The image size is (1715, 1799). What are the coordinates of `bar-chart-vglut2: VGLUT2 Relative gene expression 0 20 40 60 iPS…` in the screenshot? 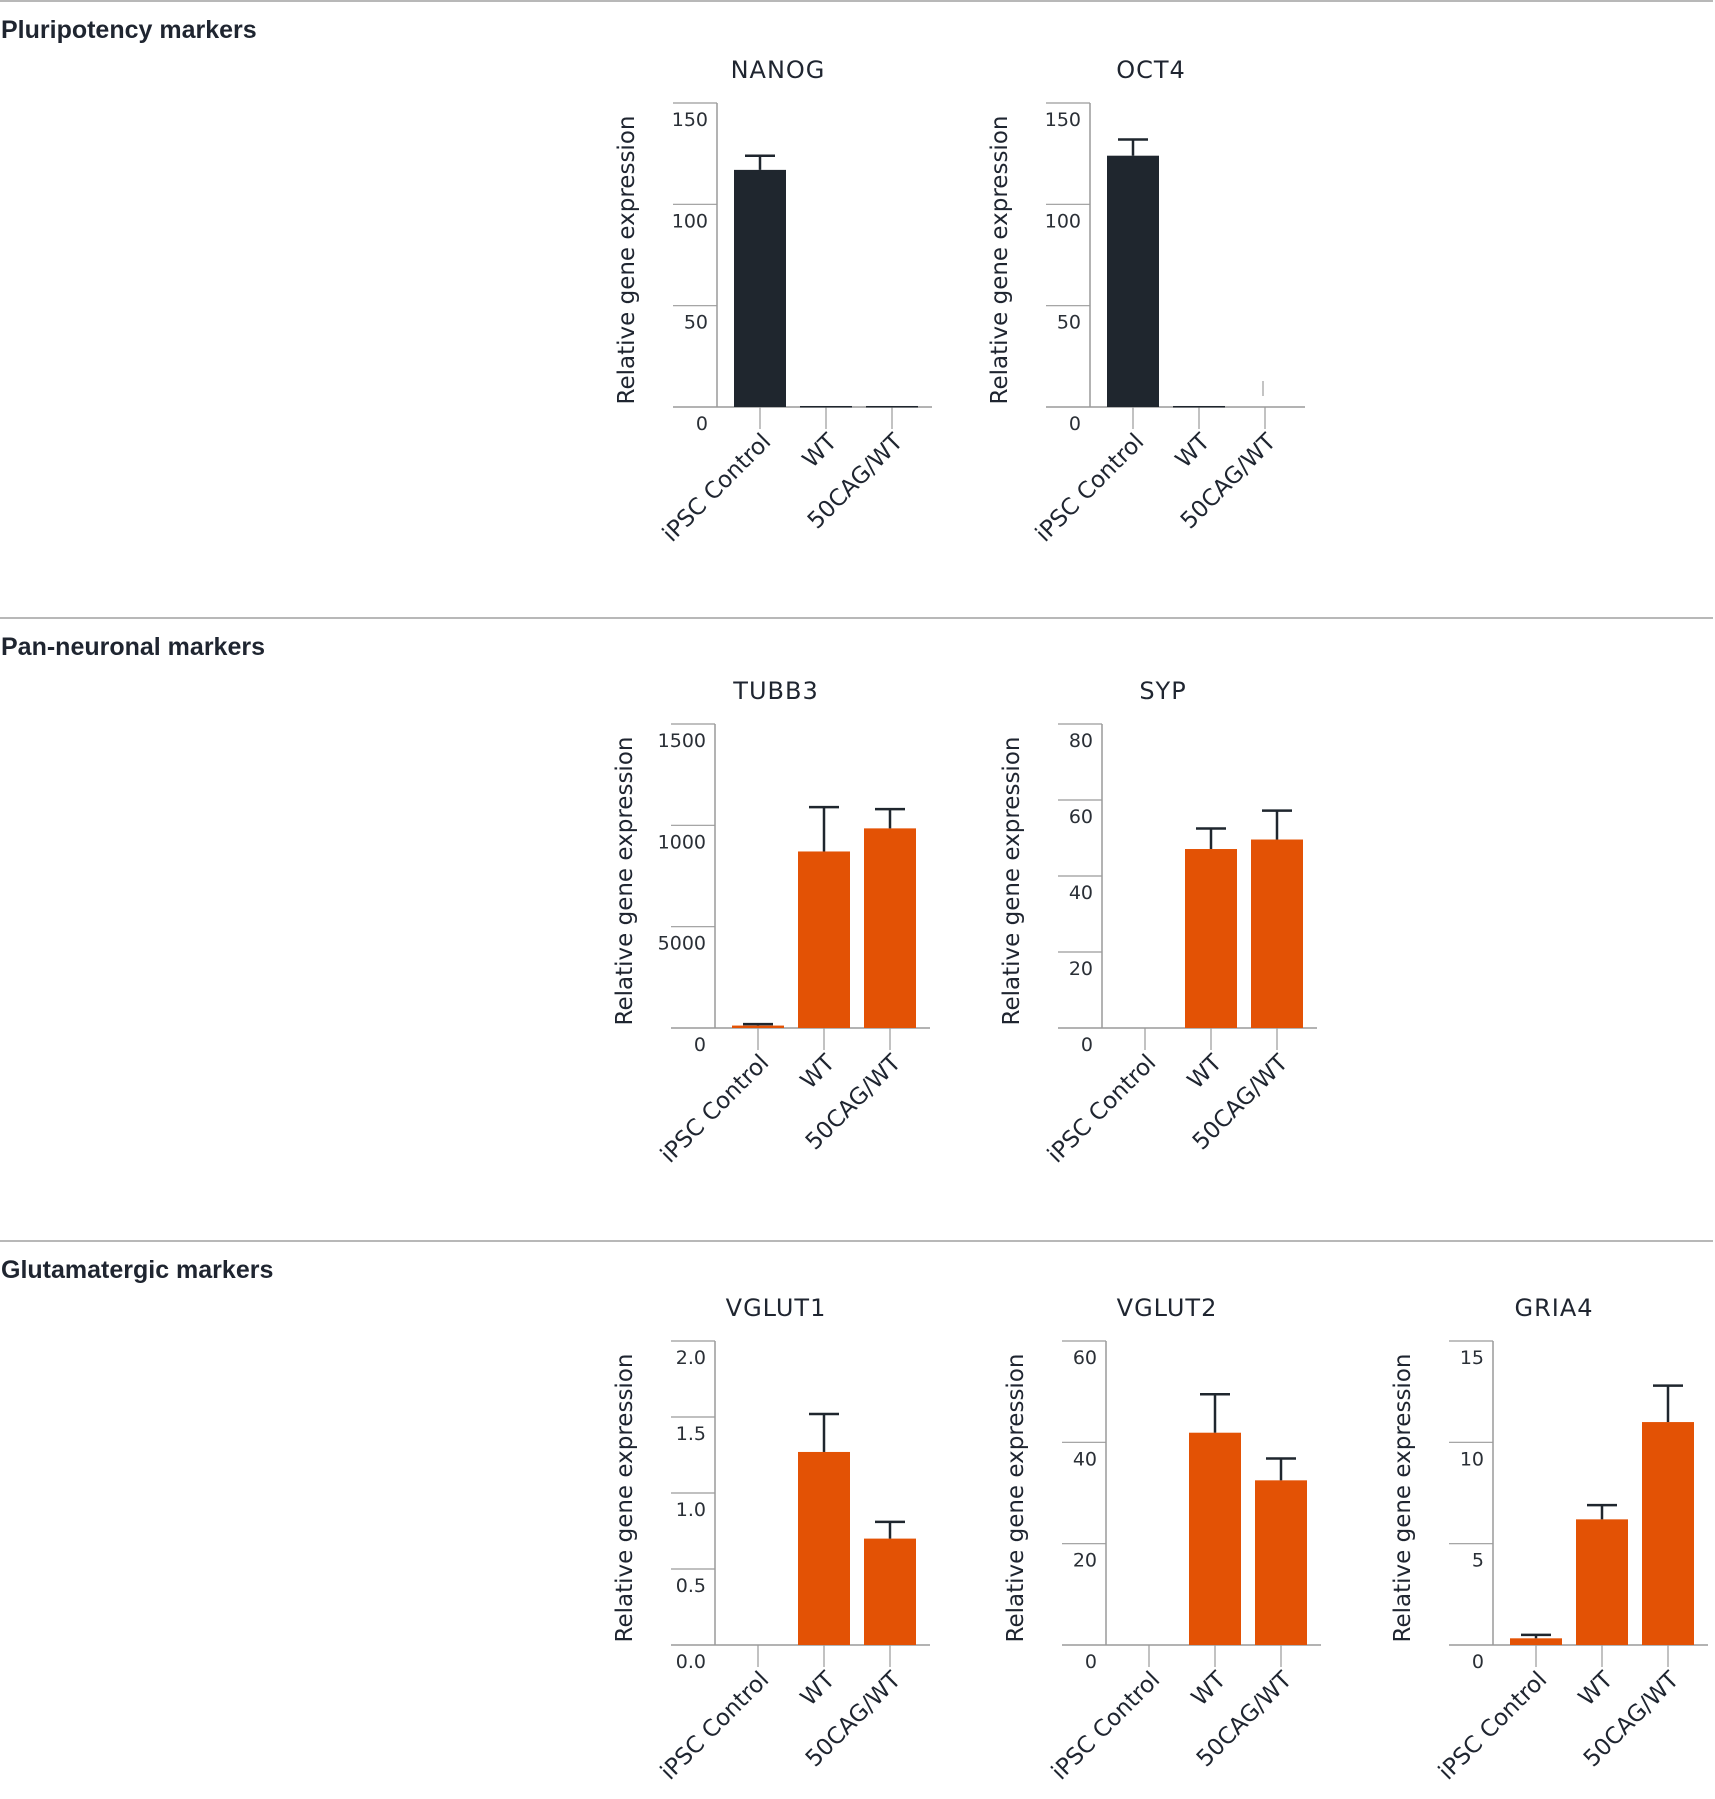 It's located at (1162, 1539).